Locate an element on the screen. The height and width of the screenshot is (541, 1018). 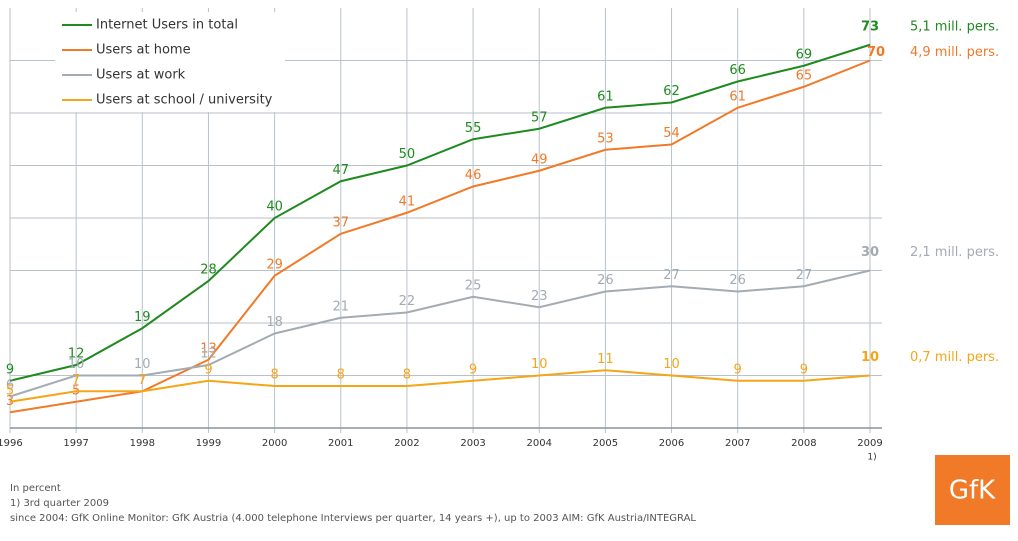
data-label: 66 is located at coordinates (737, 70).